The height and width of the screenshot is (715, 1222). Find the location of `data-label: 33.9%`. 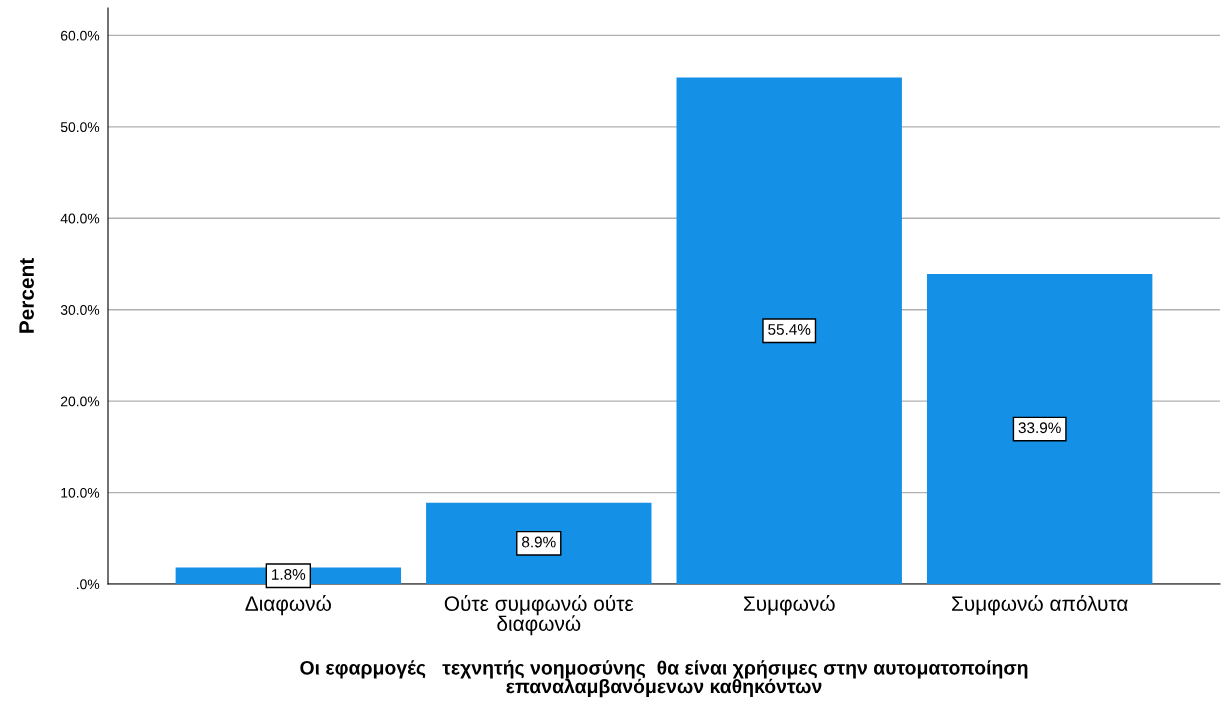

data-label: 33.9% is located at coordinates (1039, 428).